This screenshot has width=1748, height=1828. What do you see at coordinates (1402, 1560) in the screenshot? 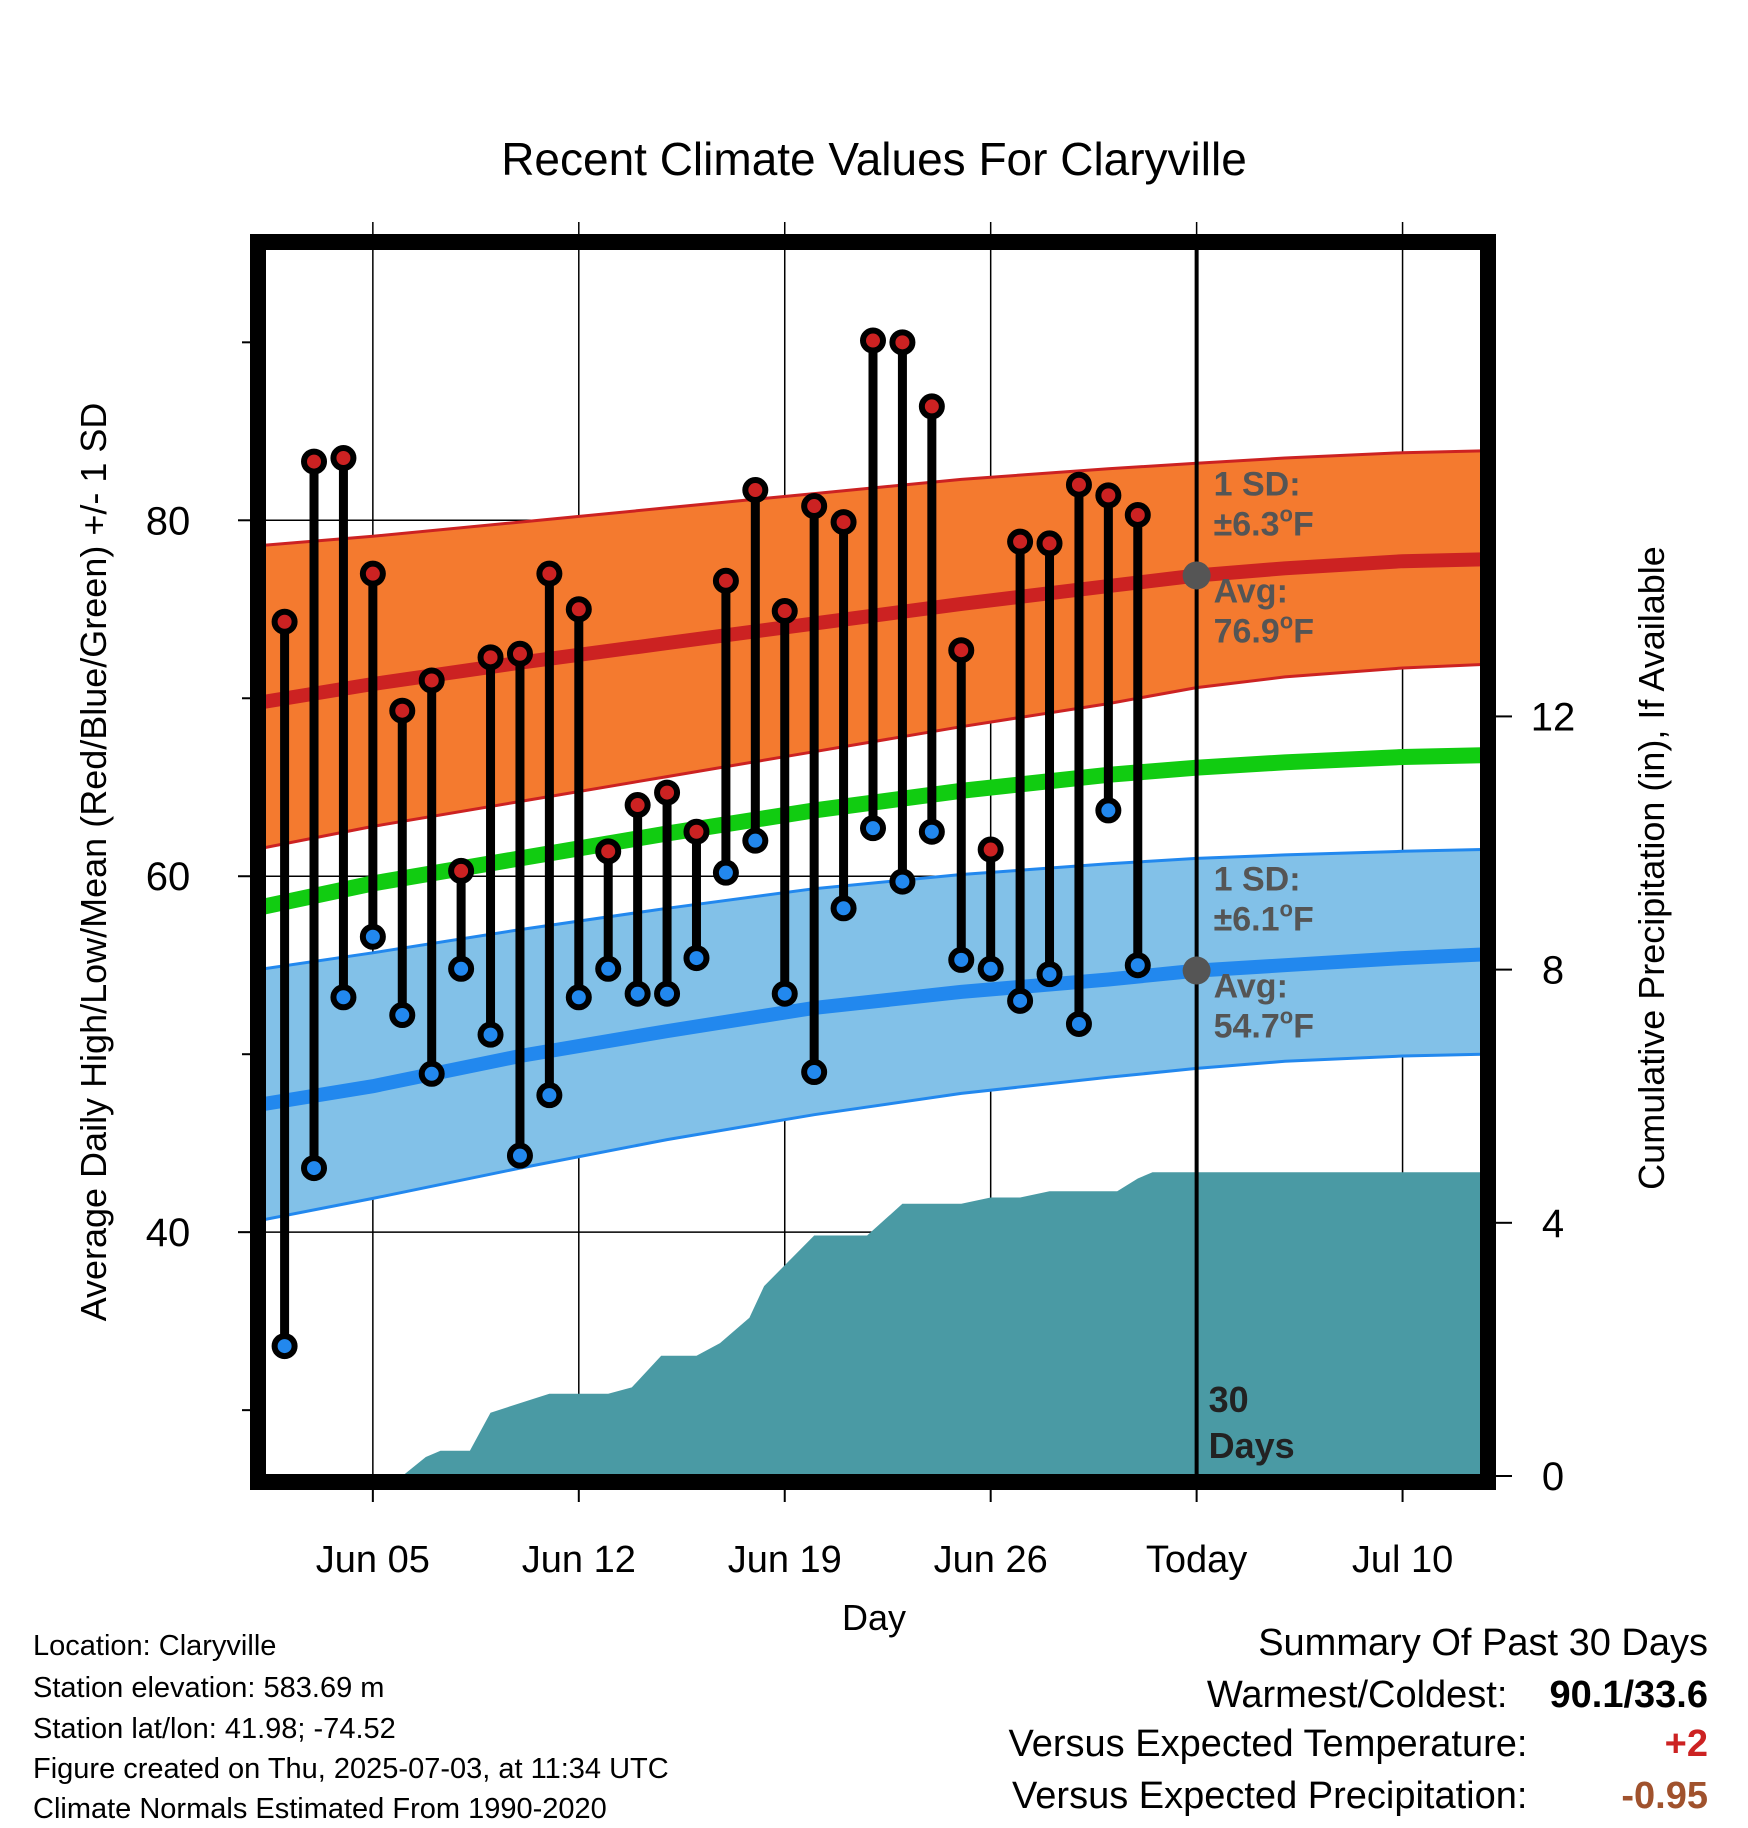
I see `xtick-label-40: Jul 10` at bounding box center [1402, 1560].